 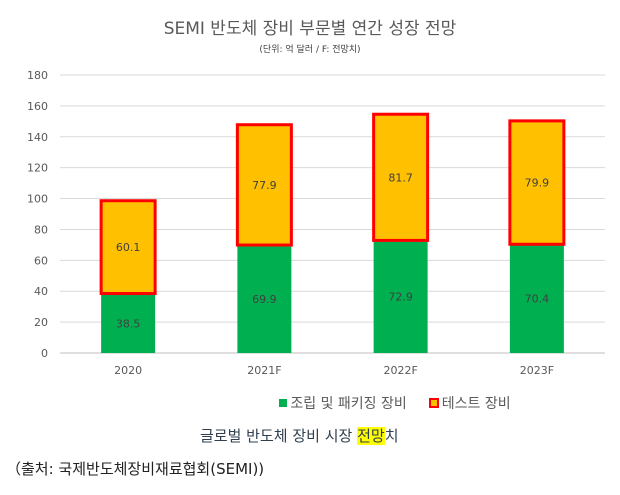 I want to click on y-tick-label: 40, so click(x=41, y=291).